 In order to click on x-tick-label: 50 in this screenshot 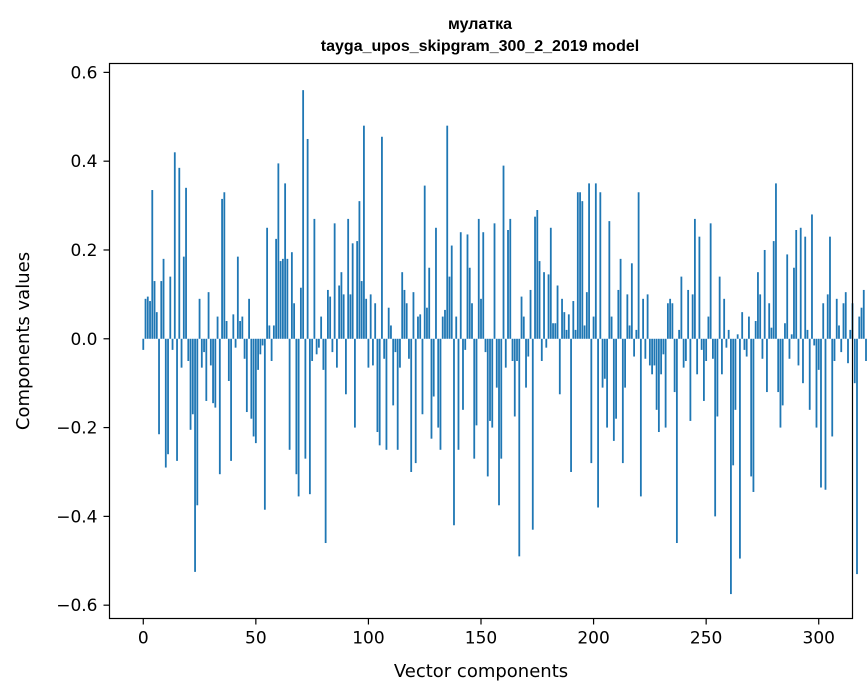, I will do `click(256, 639)`.